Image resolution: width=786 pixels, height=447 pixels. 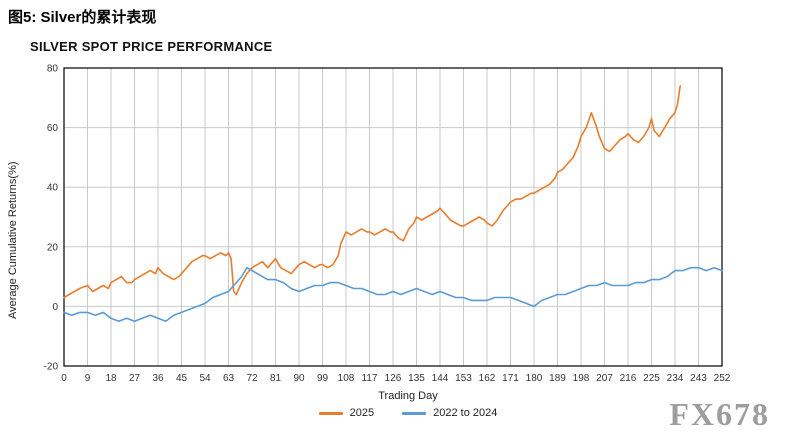 What do you see at coordinates (370, 378) in the screenshot?
I see `svg-text: 117` at bounding box center [370, 378].